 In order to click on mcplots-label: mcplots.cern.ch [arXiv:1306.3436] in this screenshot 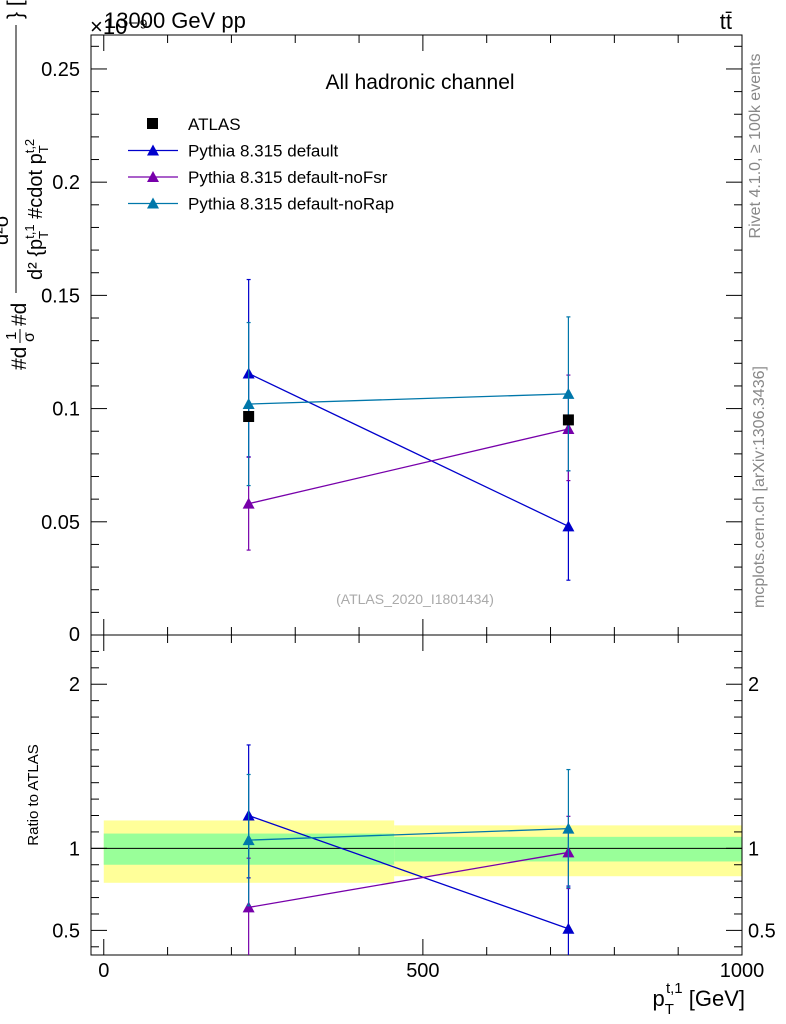, I will do `click(759, 487)`.